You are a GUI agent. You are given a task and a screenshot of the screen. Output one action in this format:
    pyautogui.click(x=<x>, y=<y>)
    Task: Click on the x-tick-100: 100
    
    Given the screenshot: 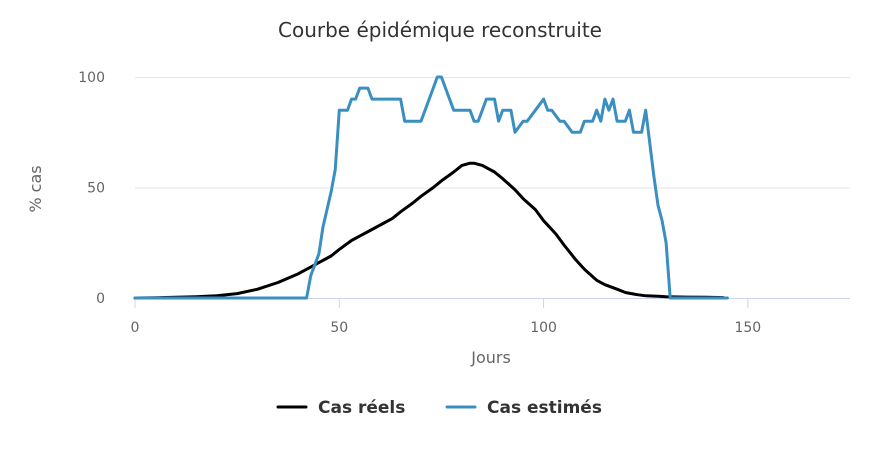 What is the action you would take?
    pyautogui.click(x=543, y=328)
    